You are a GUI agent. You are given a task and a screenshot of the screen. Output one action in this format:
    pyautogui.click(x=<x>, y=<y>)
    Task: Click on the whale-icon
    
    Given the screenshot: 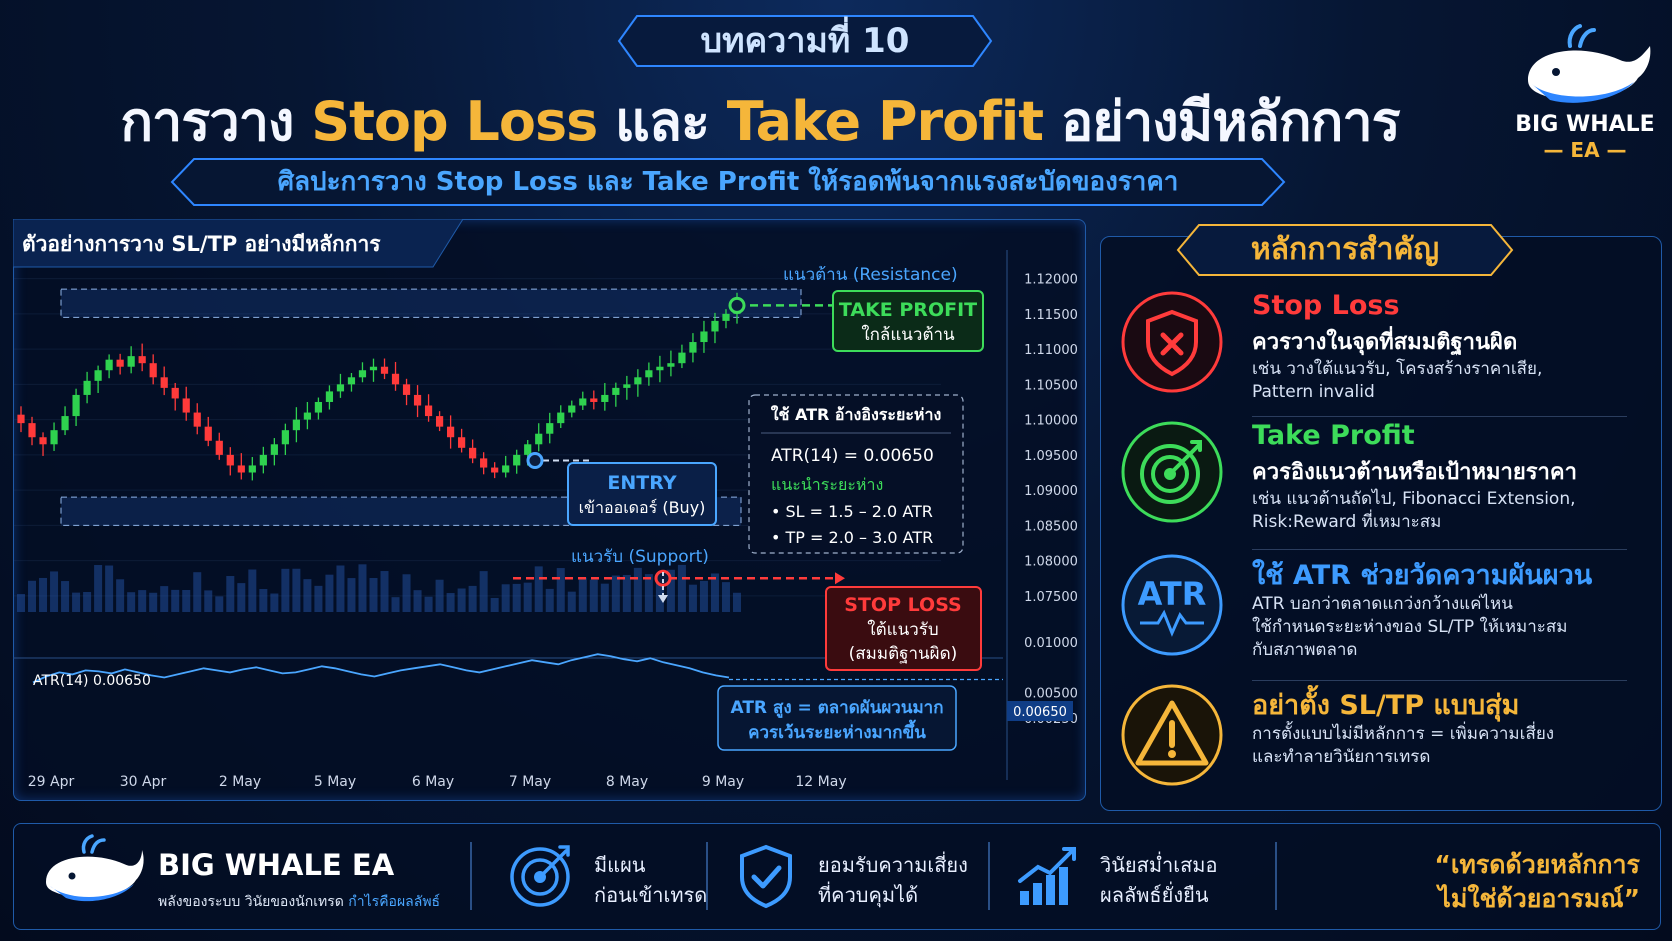 What is the action you would take?
    pyautogui.click(x=1589, y=63)
    